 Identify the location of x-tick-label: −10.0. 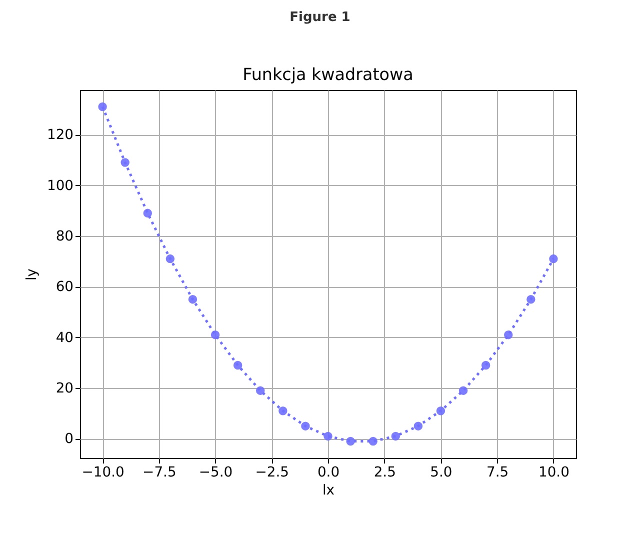
(103, 472).